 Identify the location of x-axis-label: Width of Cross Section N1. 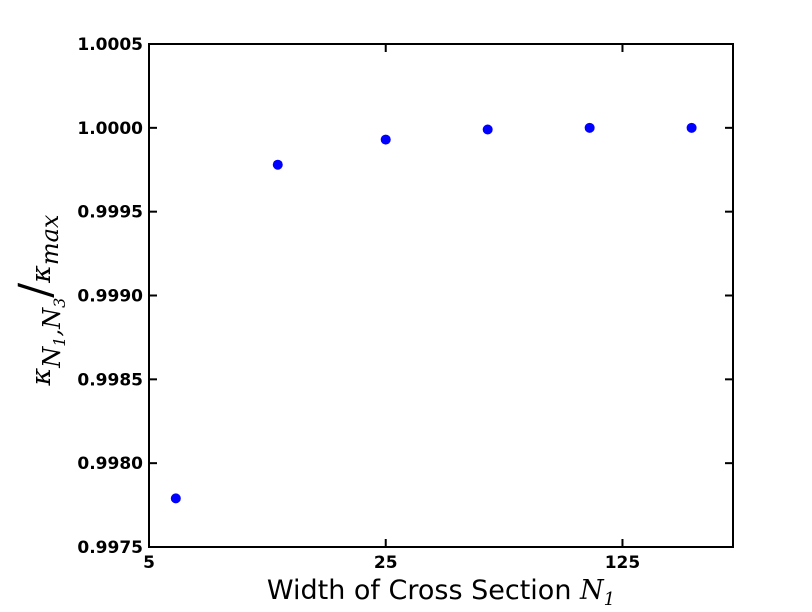
(441, 592).